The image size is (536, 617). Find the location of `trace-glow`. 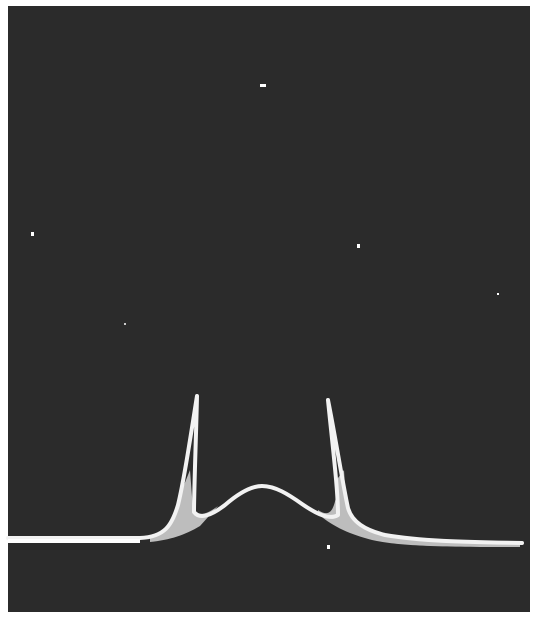

trace-glow is located at coordinates (184, 506).